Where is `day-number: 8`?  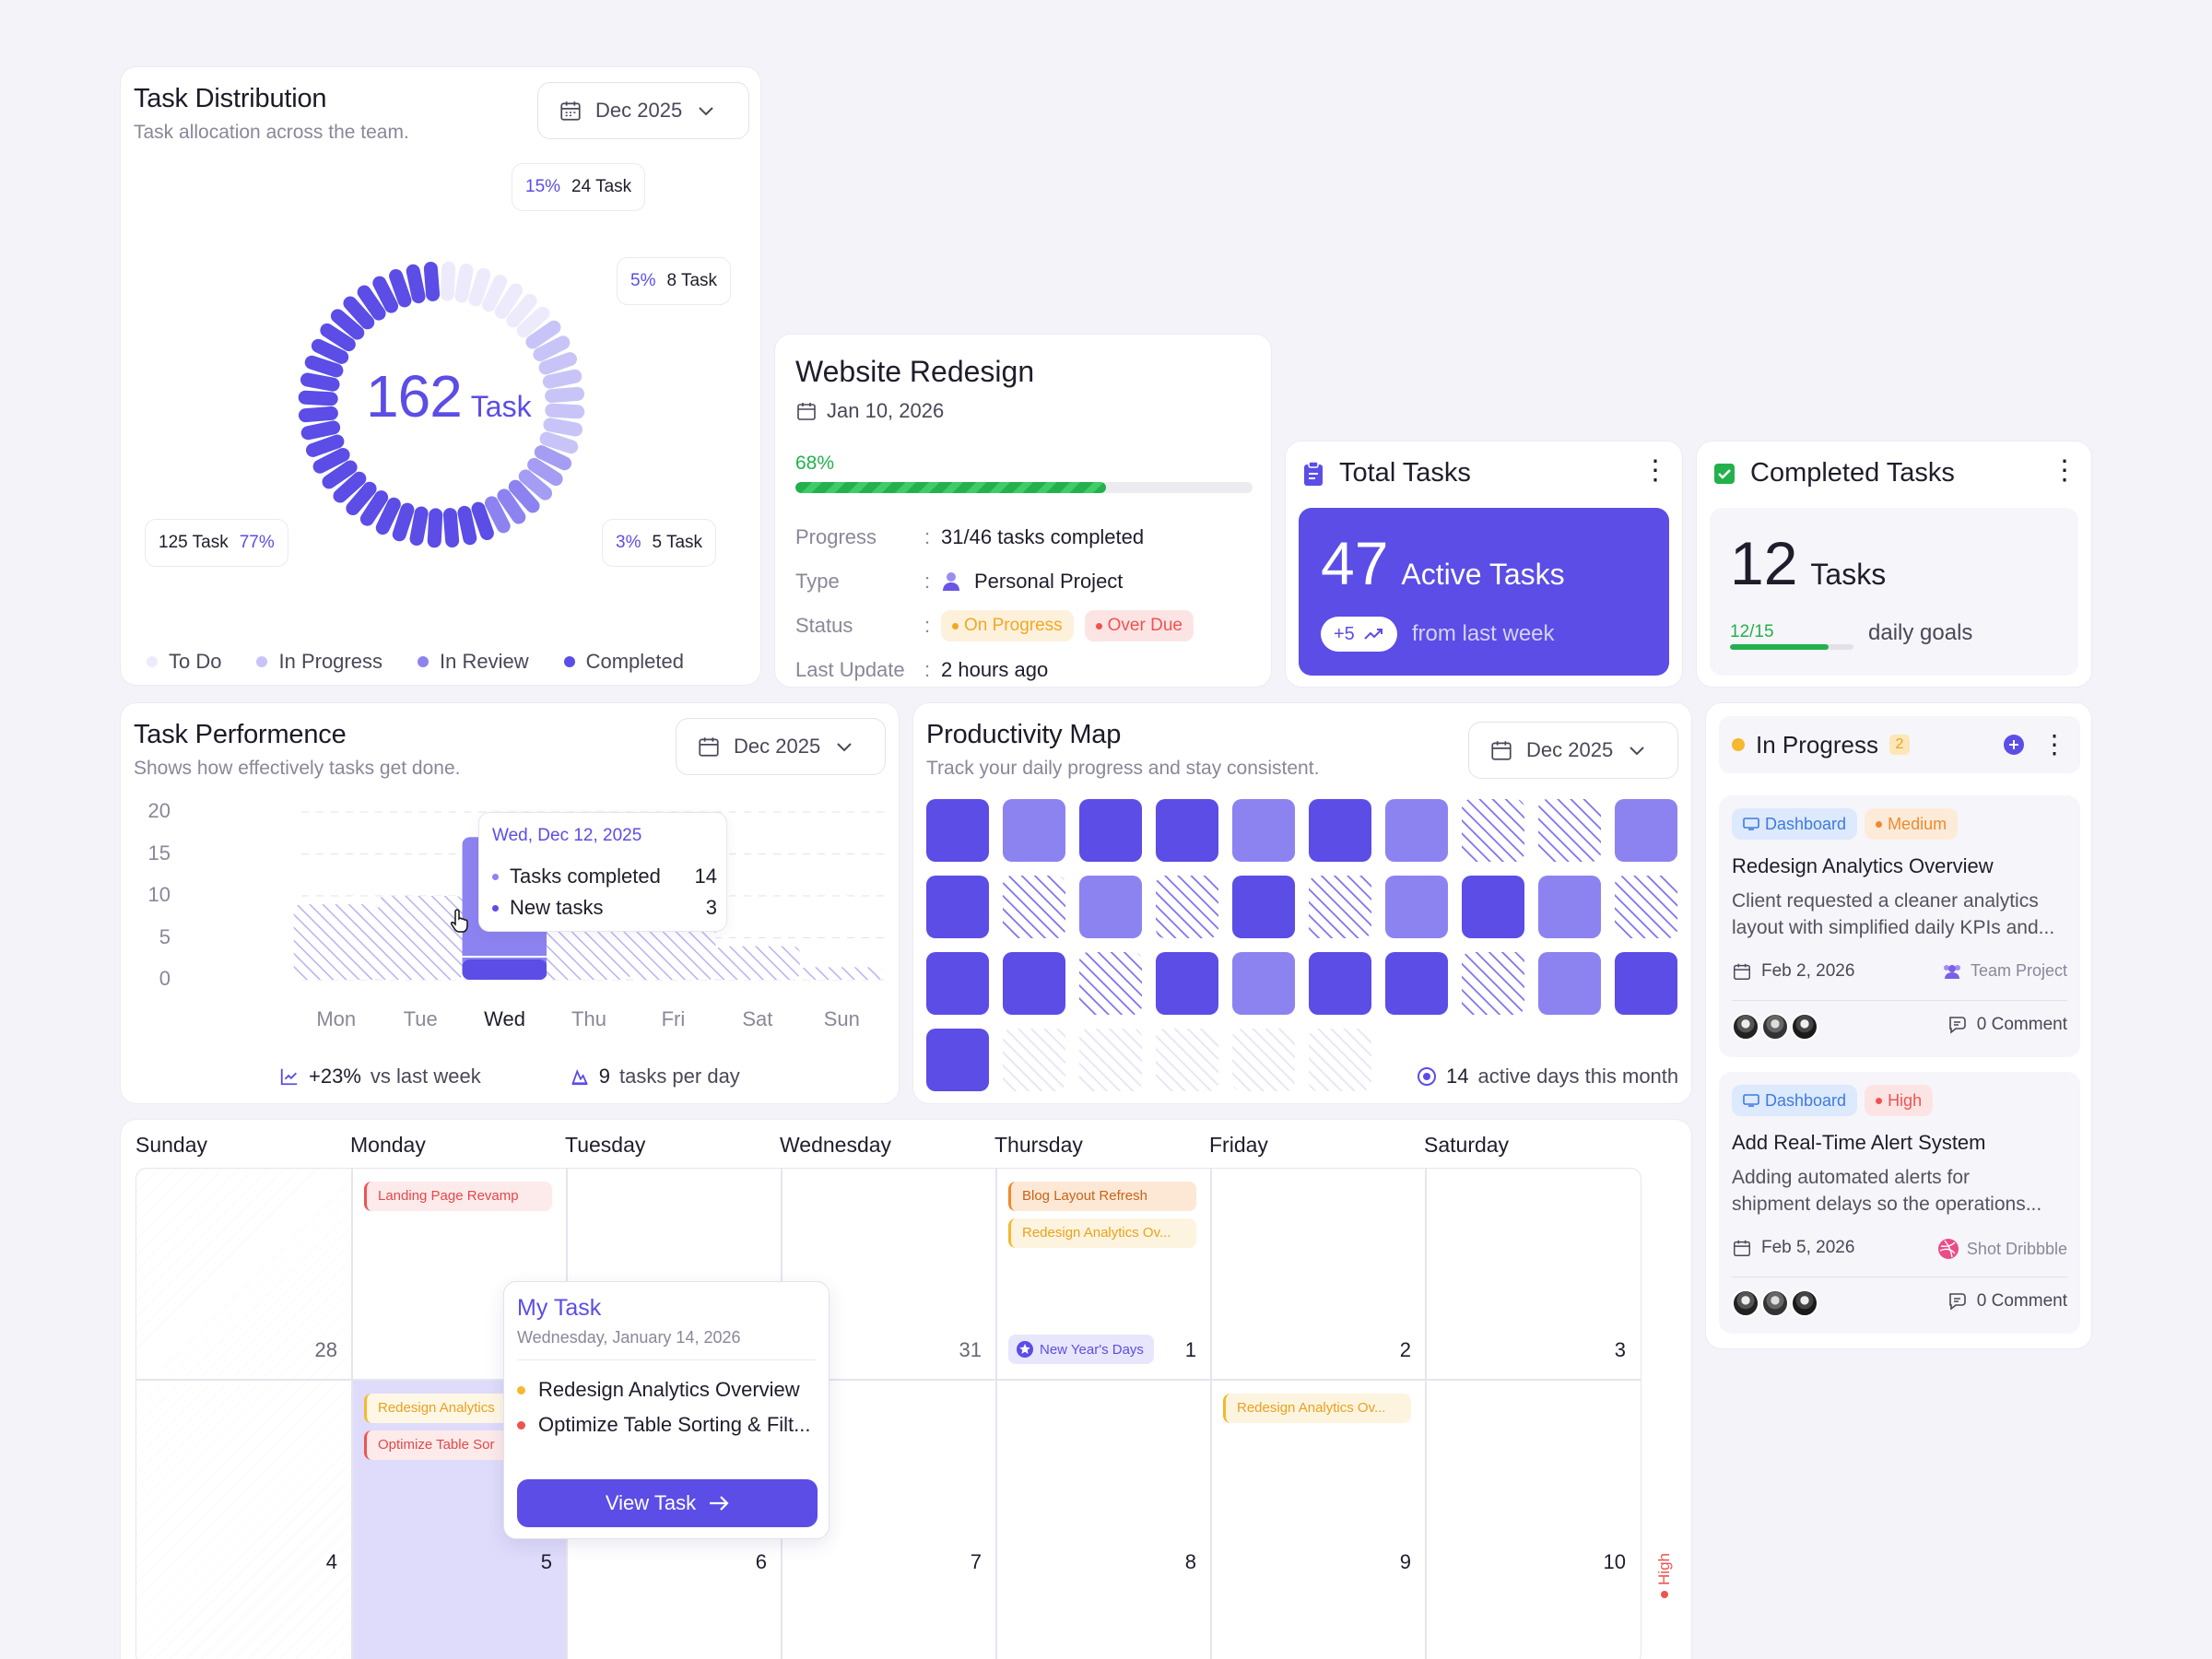 day-number: 8 is located at coordinates (1190, 1561).